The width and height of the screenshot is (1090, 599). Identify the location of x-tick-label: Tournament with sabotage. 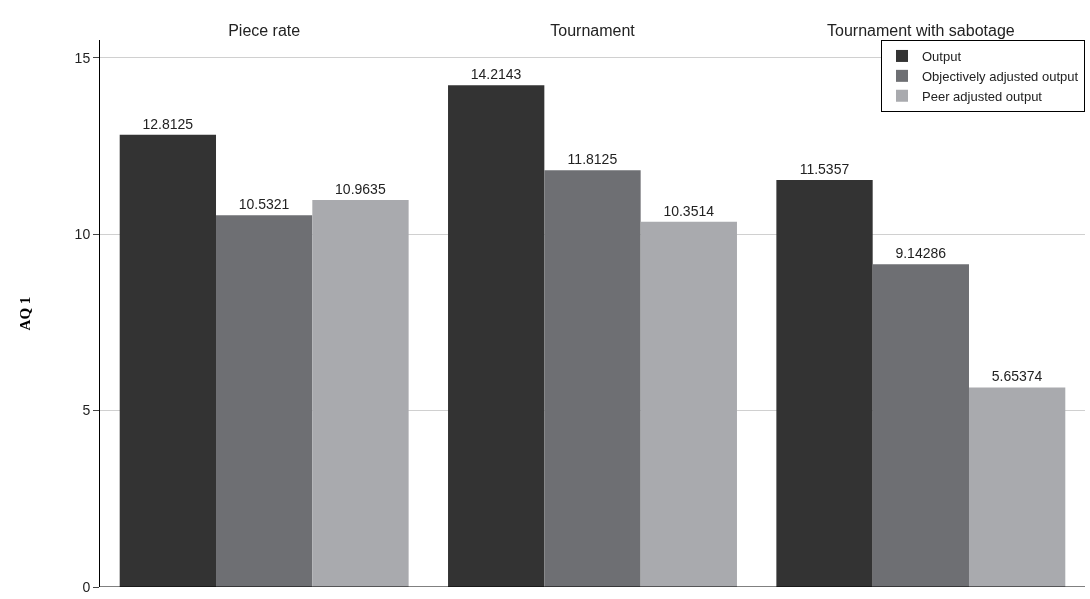
(920, 30).